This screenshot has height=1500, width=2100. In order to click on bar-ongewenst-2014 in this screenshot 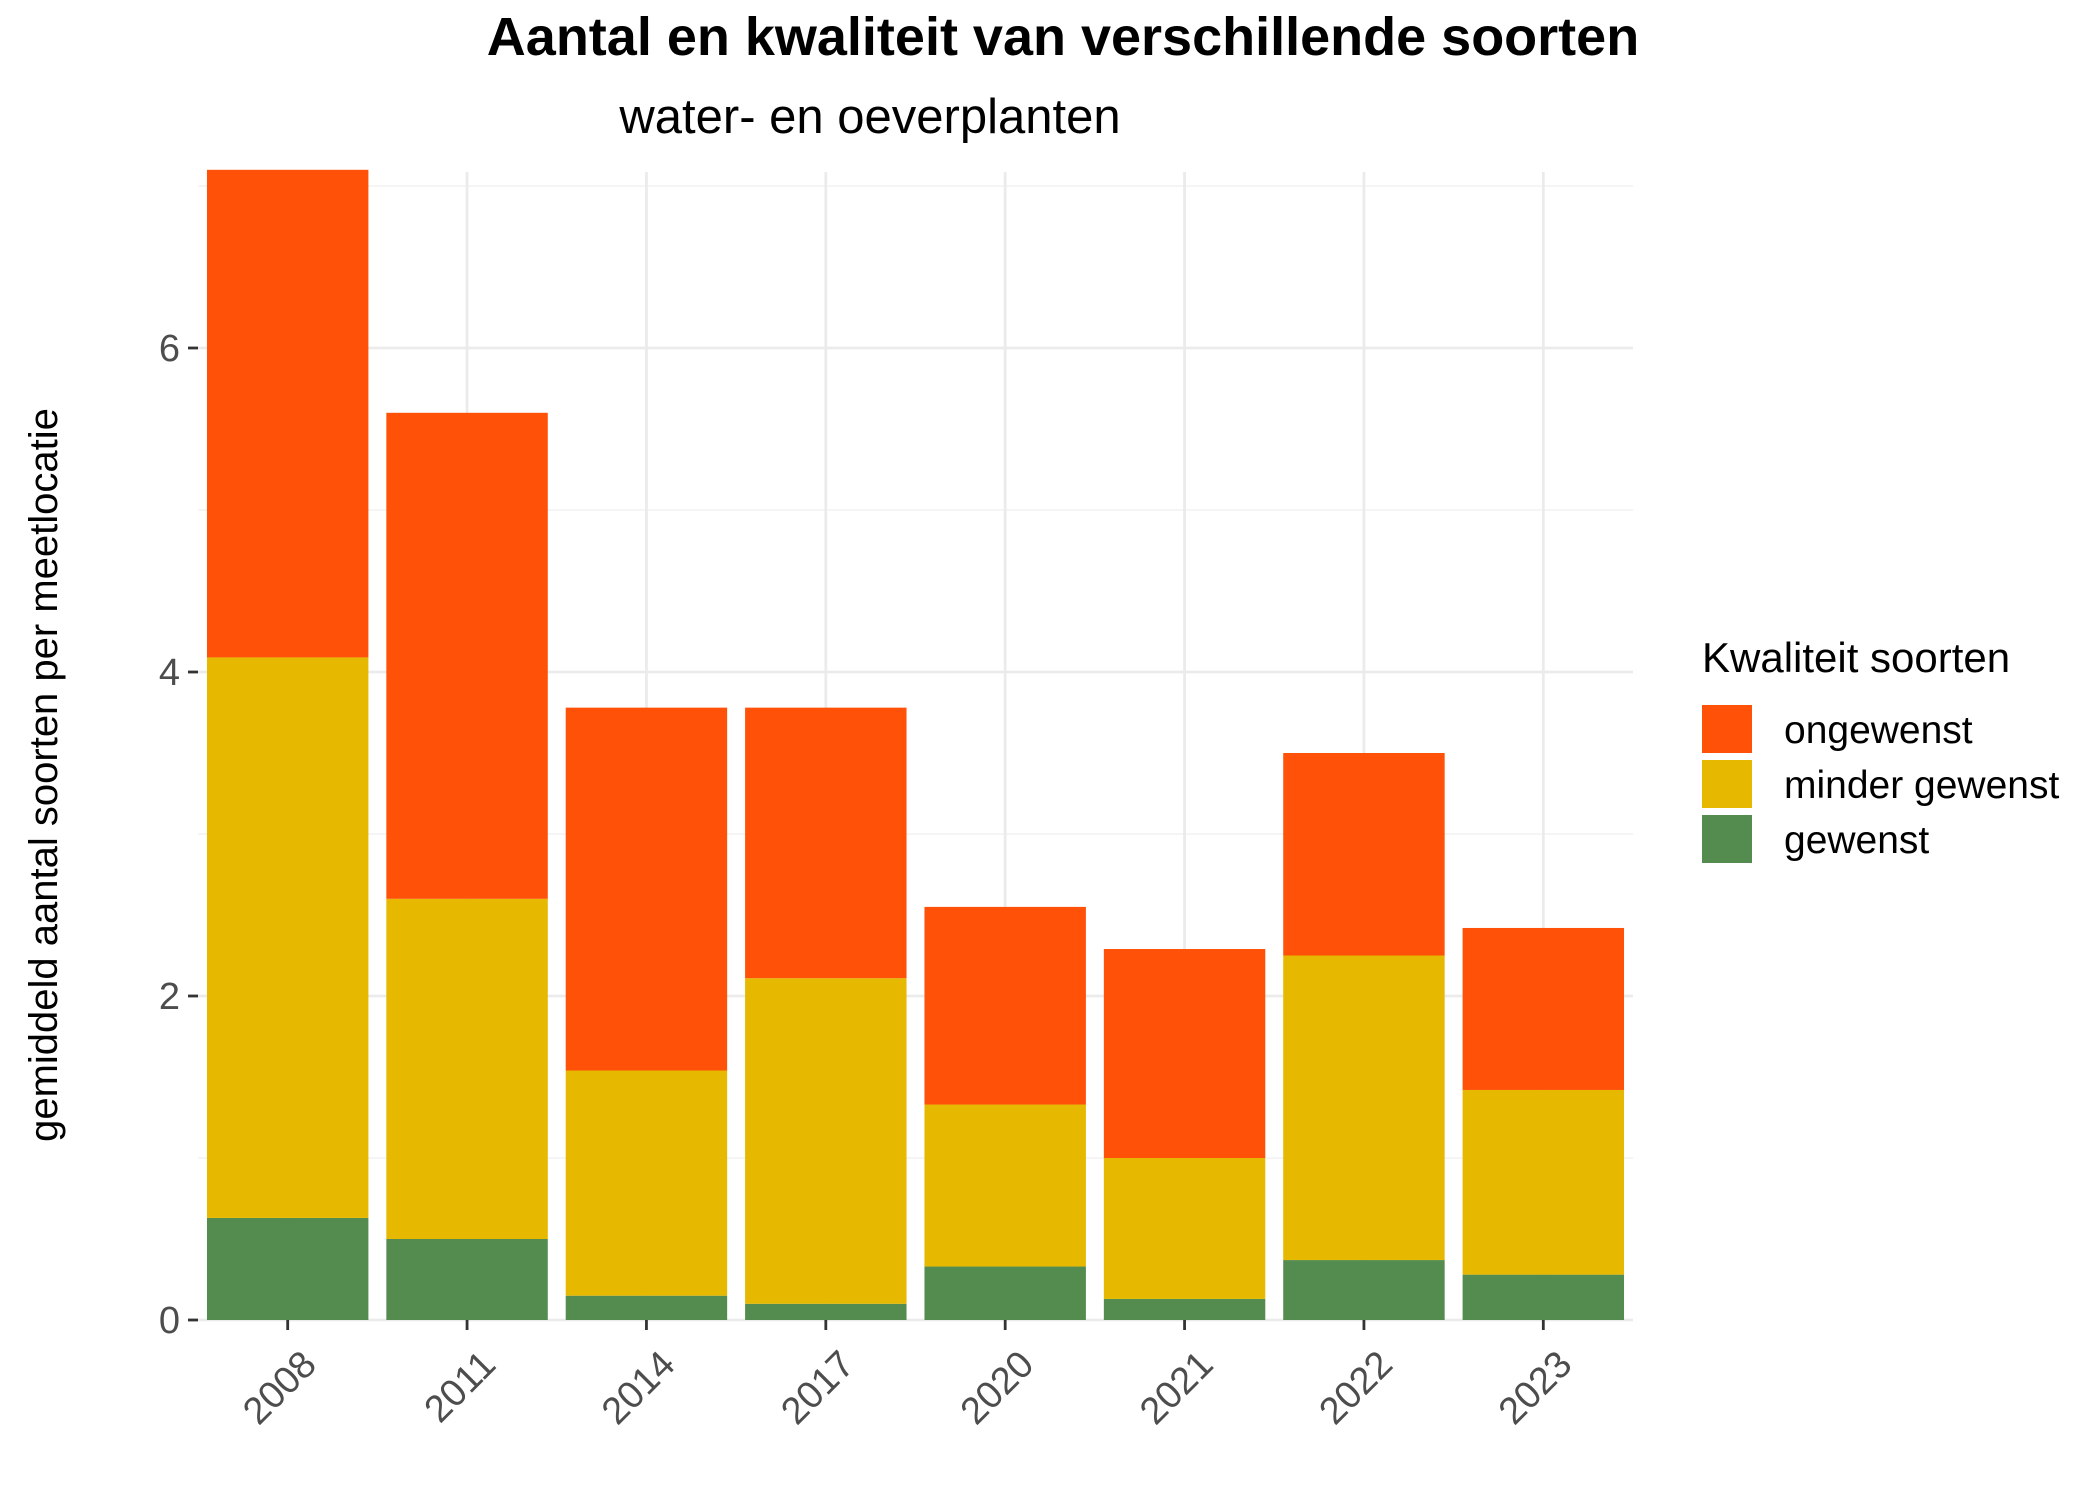, I will do `click(646, 889)`.